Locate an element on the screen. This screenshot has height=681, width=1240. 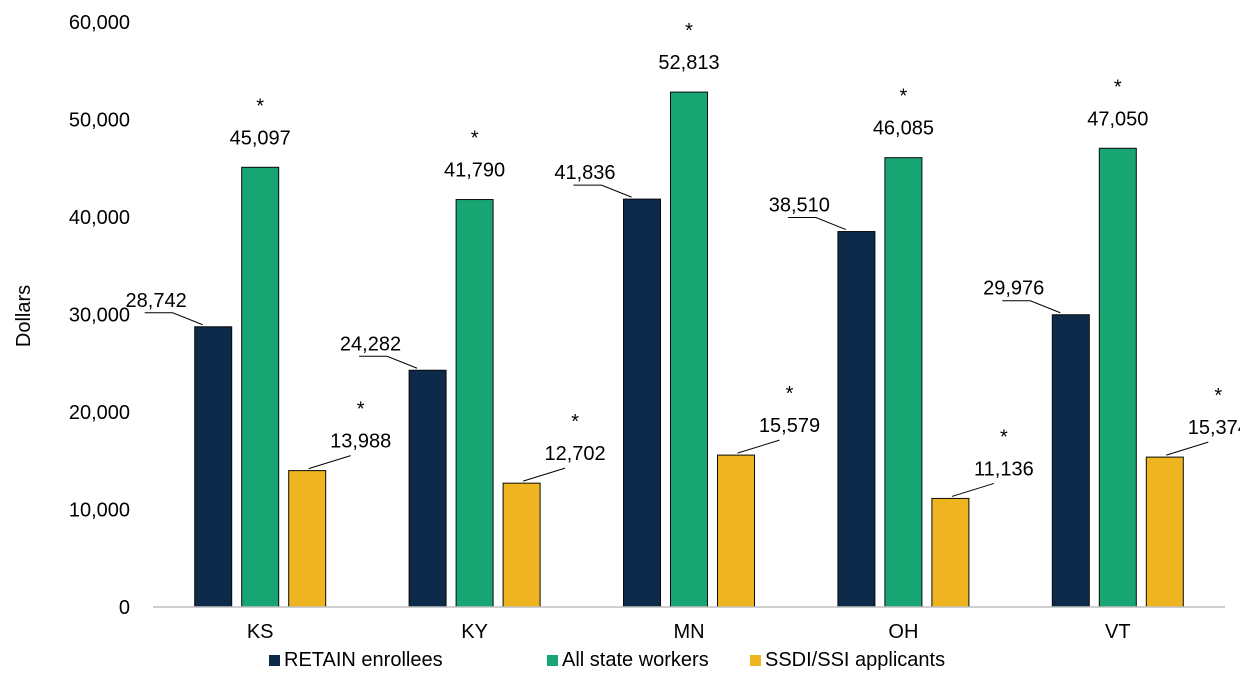
legend-label: All state workers is located at coordinates (635, 660).